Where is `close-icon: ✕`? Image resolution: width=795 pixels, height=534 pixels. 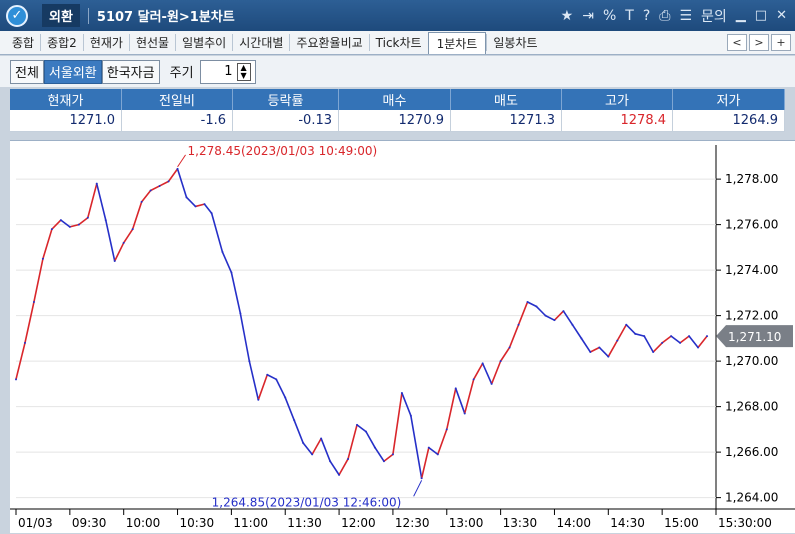
close-icon: ✕ is located at coordinates (781, 15).